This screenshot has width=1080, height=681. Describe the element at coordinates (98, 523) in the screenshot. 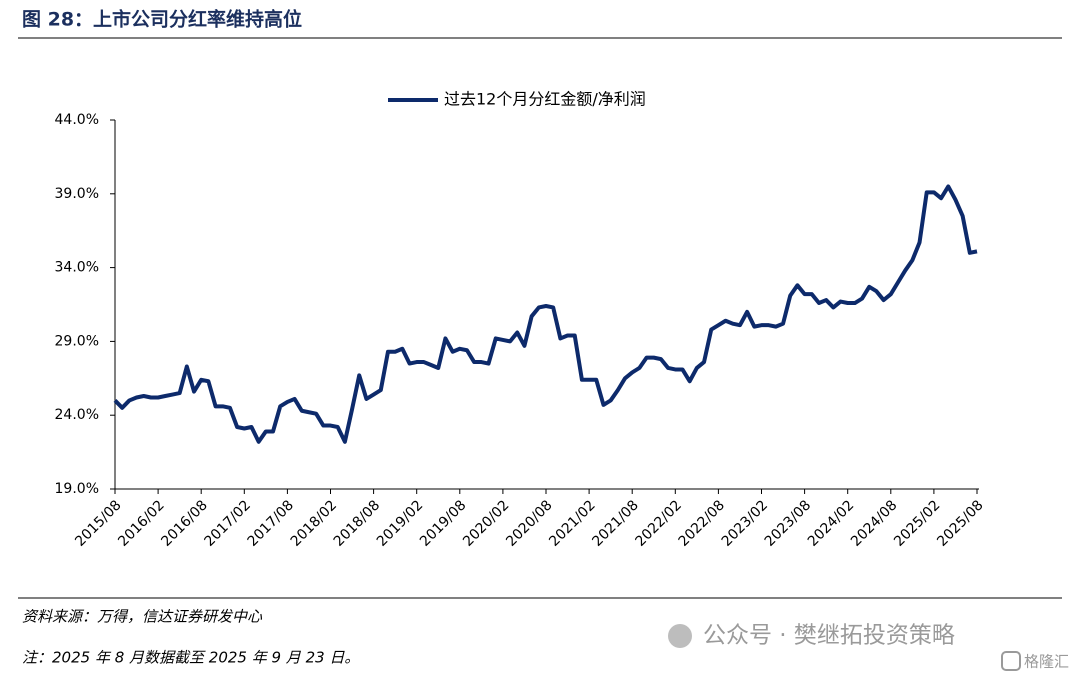

I see `x-tick-label: 2015/08` at that location.